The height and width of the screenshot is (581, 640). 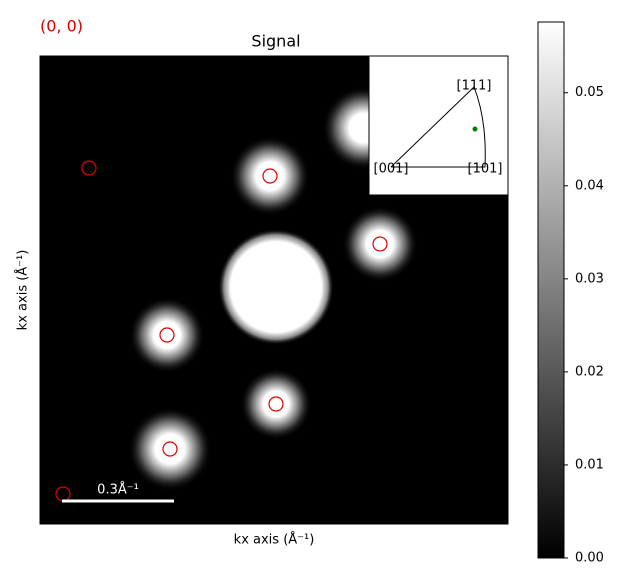 I want to click on colorbar, so click(x=551, y=290).